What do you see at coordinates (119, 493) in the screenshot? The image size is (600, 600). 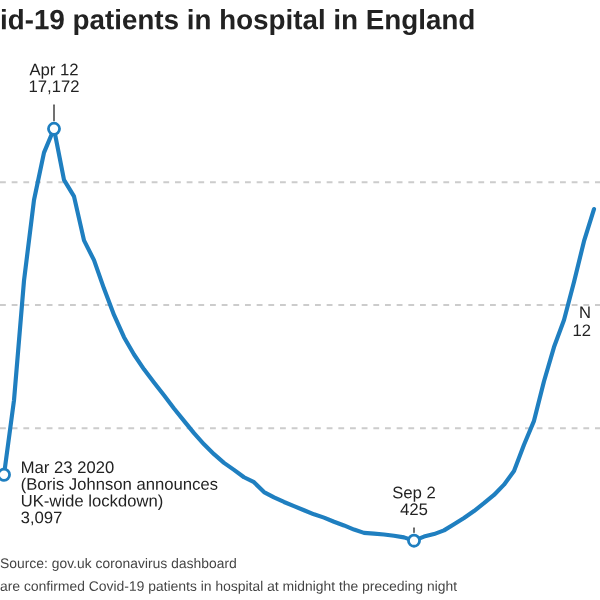 I see `annotation: Mar 23 2020 (Boris Johnson announces UK-wide lockdown) 3,097` at bounding box center [119, 493].